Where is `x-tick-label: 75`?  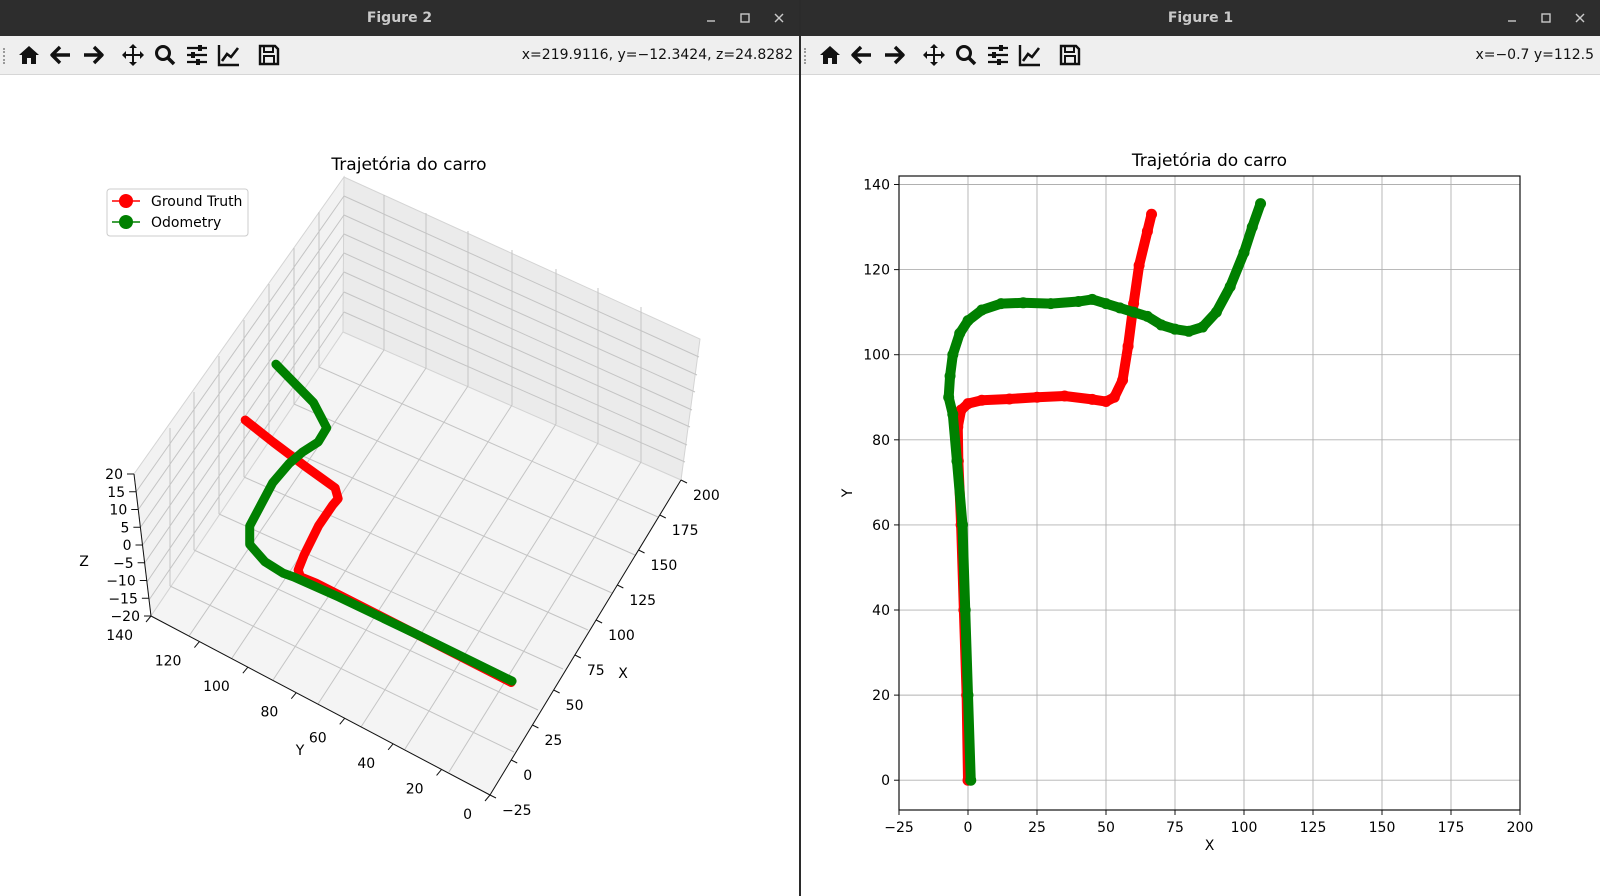 x-tick-label: 75 is located at coordinates (596, 671).